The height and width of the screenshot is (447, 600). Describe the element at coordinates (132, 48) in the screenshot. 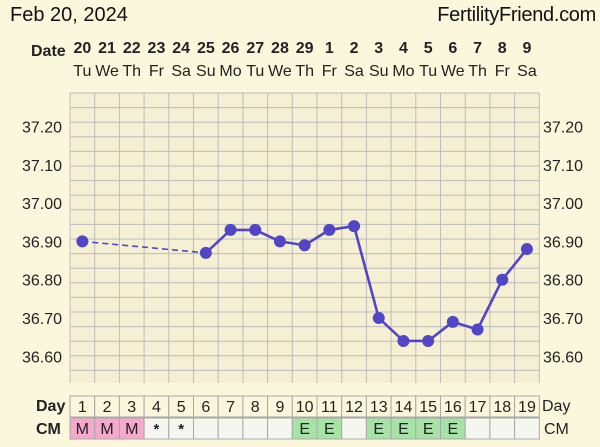

I see `date-label: 22` at that location.